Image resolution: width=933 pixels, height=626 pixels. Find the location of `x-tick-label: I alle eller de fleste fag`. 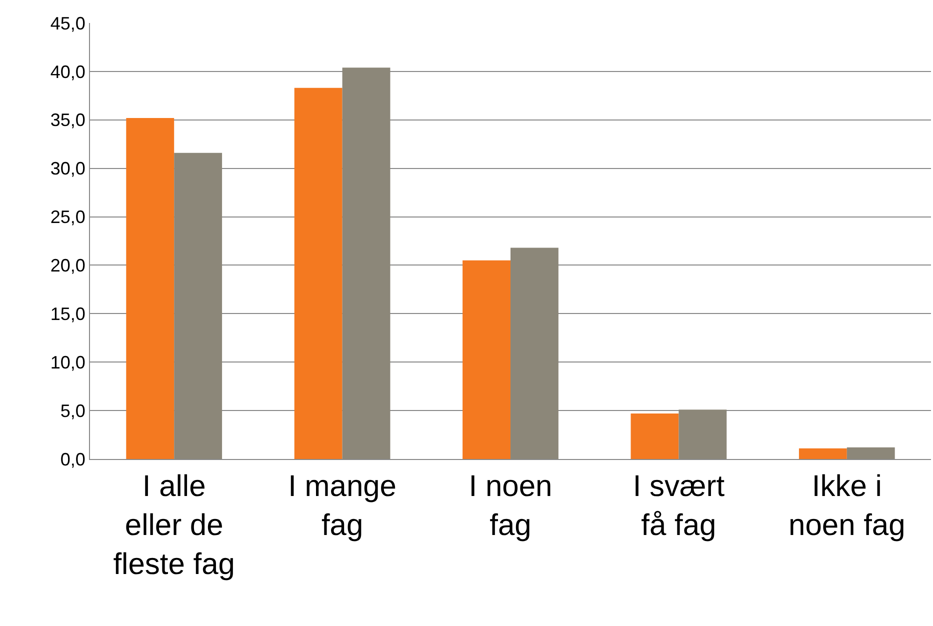

x-tick-label: I alle eller de fleste fag is located at coordinates (174, 525).